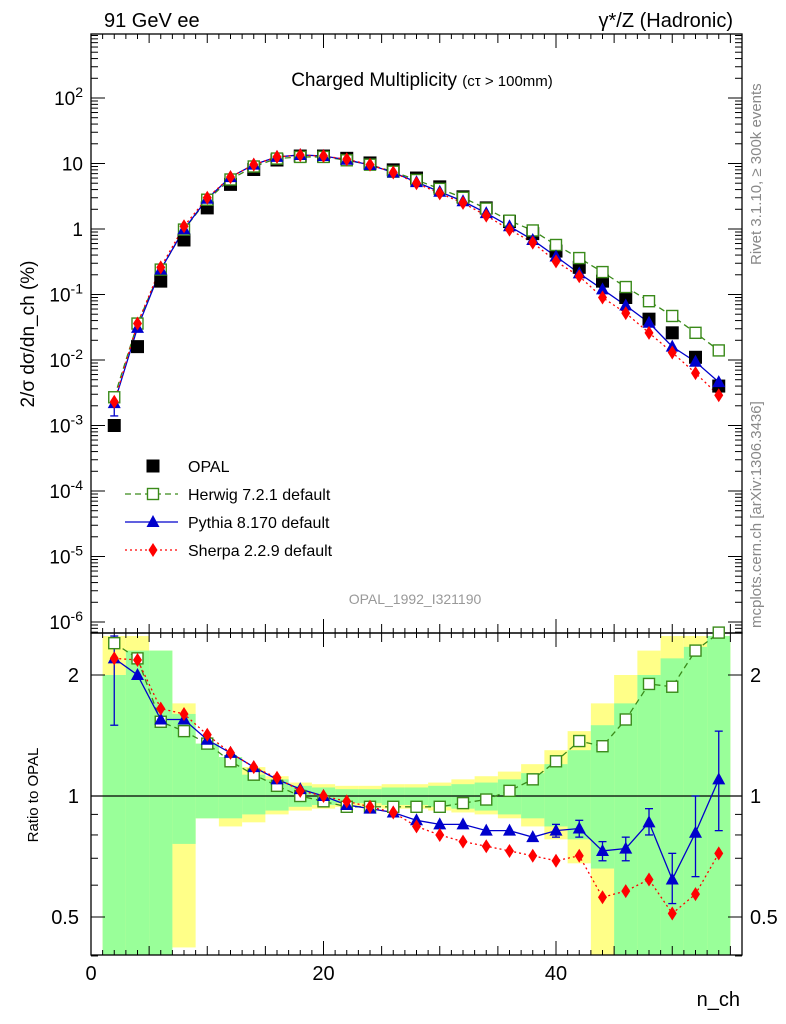 Image resolution: width=786 pixels, height=1024 pixels. What do you see at coordinates (415, 599) in the screenshot?
I see `analysis-watermark: OPAL_1992_I321190` at bounding box center [415, 599].